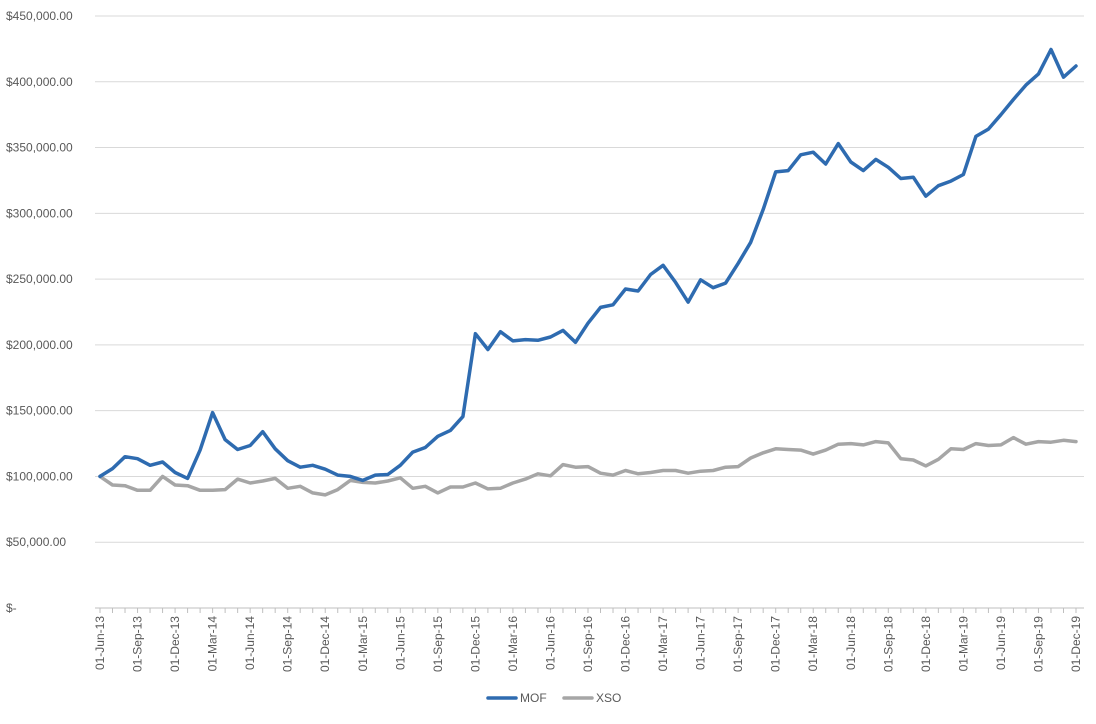  What do you see at coordinates (1076, 644) in the screenshot?
I see `x-tick-label: 01-Dec-19` at bounding box center [1076, 644].